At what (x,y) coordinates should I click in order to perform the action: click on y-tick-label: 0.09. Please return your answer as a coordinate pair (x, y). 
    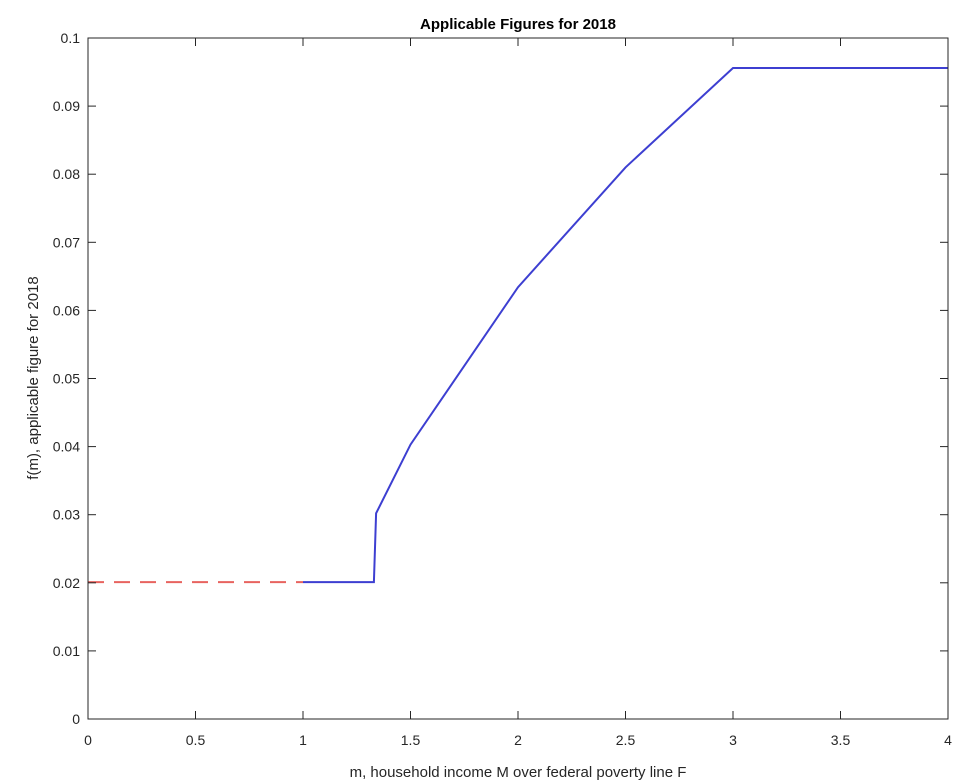
    Looking at the image, I should click on (66, 106).